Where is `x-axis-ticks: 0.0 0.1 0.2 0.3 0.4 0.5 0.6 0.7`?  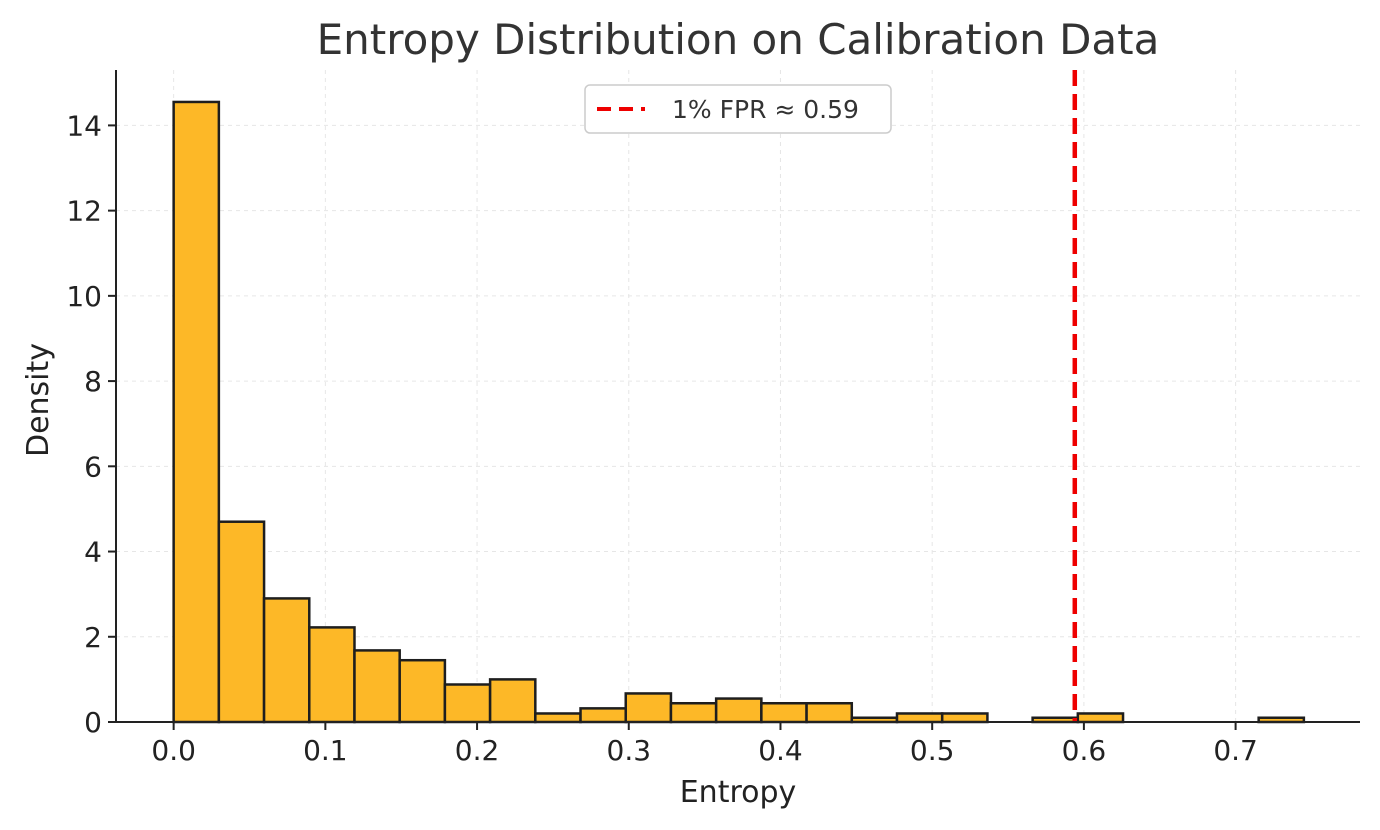 x-axis-ticks: 0.0 0.1 0.2 0.3 0.4 0.5 0.6 0.7 is located at coordinates (704, 744).